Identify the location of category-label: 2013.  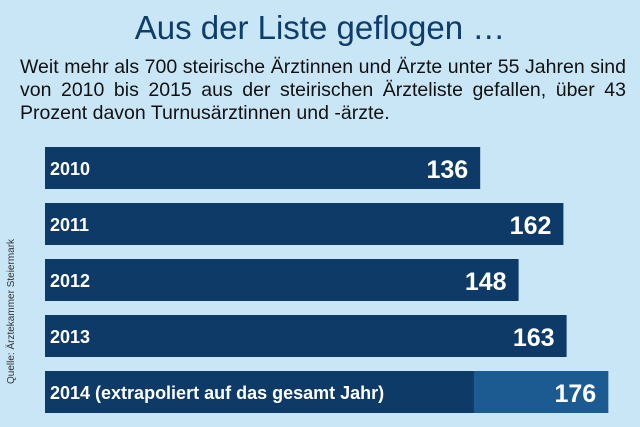
(70, 337).